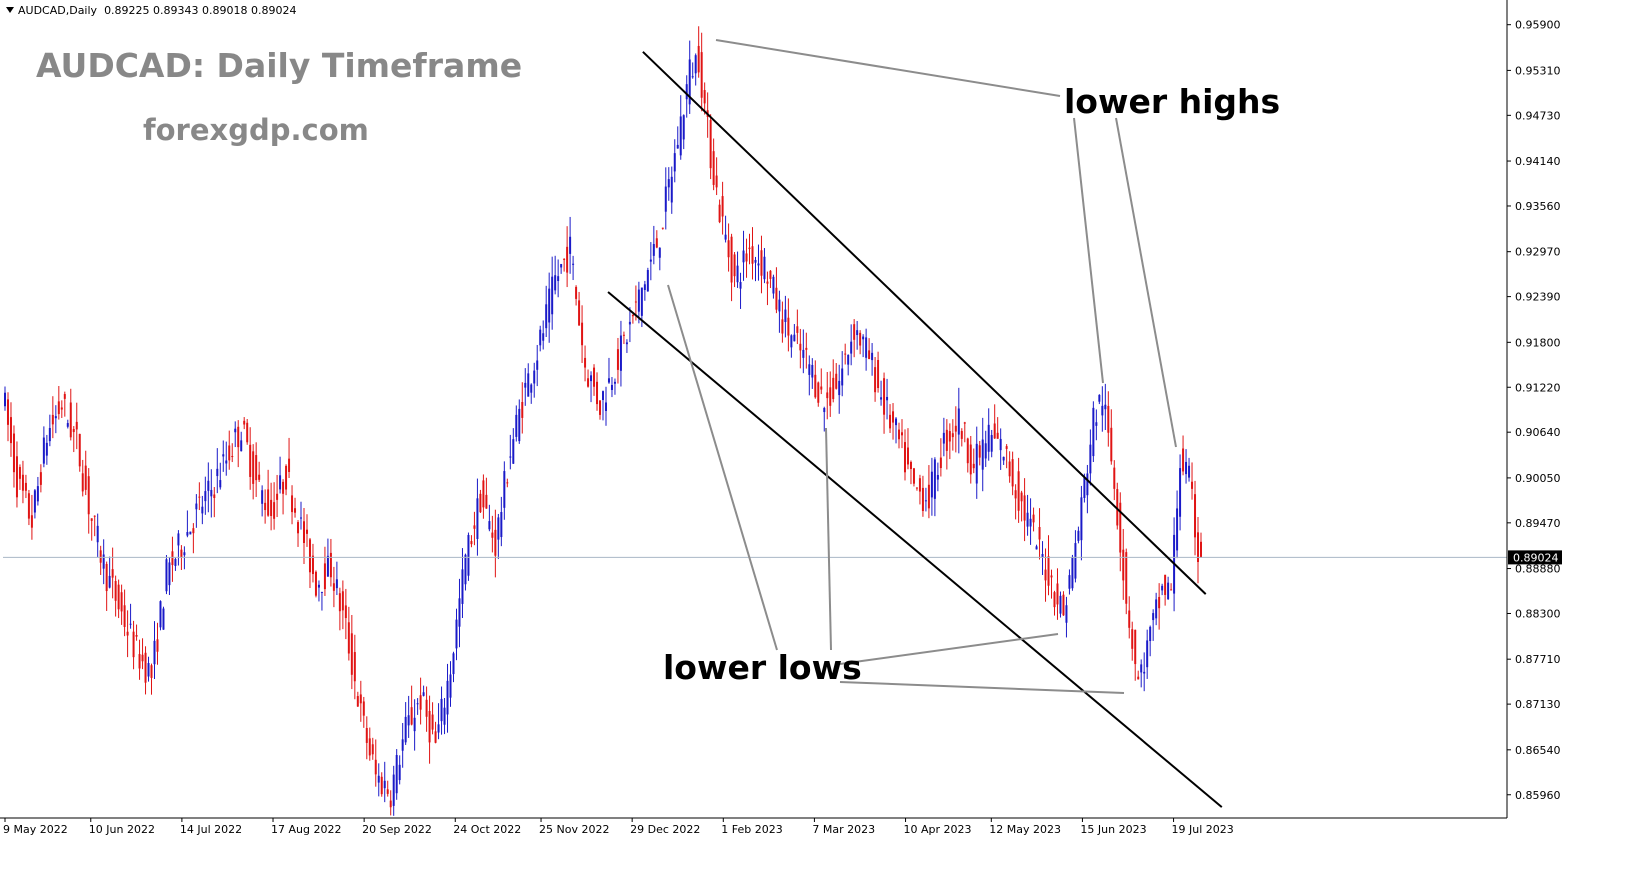 The width and height of the screenshot is (1649, 884). I want to click on y-tick-label: 0.95900, so click(1538, 25).